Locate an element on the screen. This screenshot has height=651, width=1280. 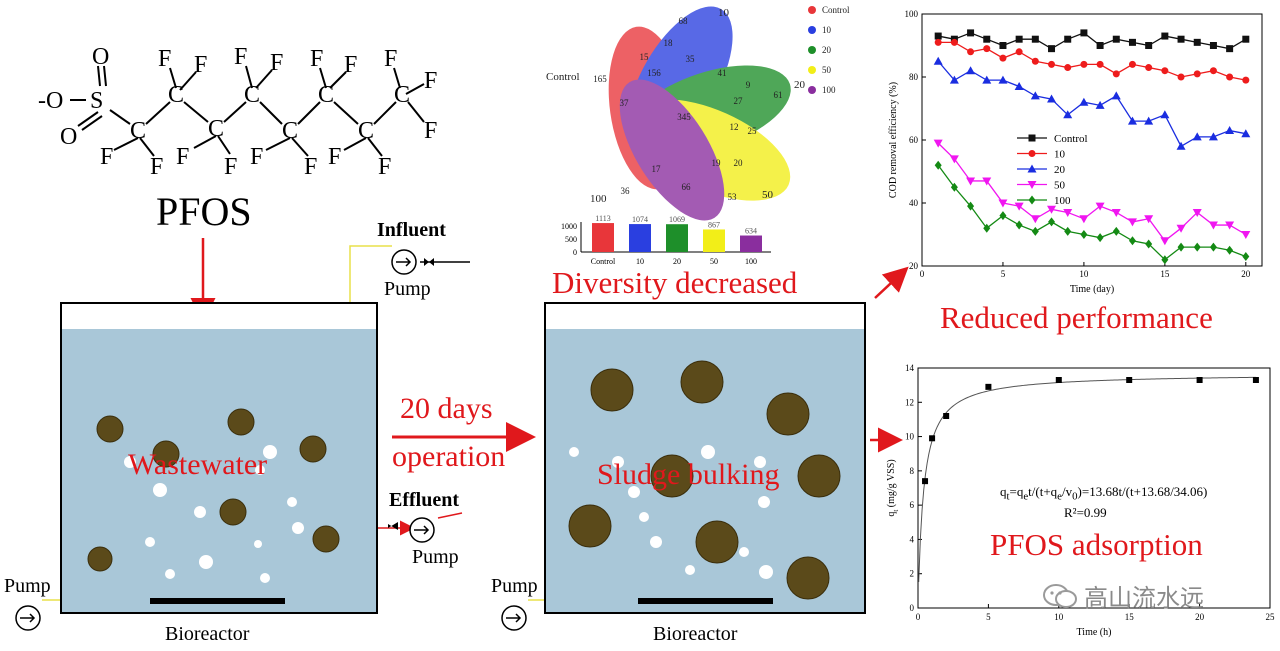
ads-y-axis-label: qt (mg/g VSS) is located at coordinates (893, 487).